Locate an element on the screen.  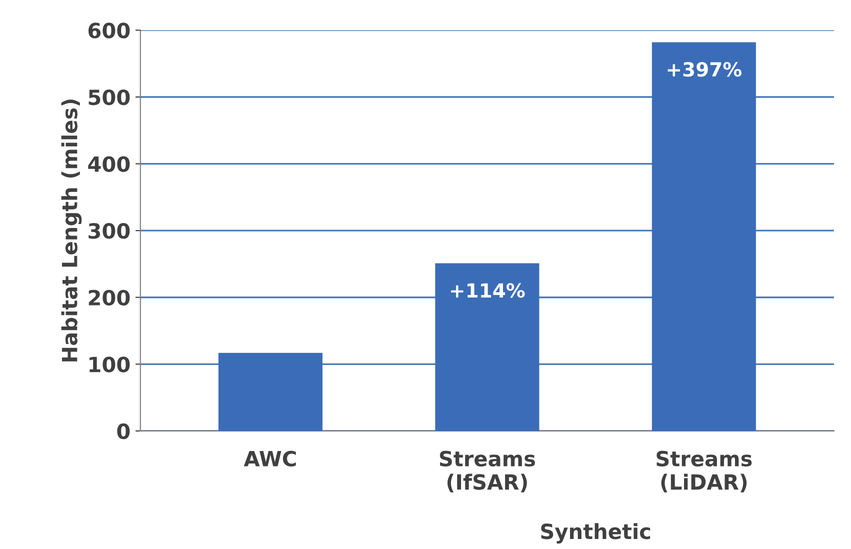
y-tick-label: 400 is located at coordinates (109, 164).